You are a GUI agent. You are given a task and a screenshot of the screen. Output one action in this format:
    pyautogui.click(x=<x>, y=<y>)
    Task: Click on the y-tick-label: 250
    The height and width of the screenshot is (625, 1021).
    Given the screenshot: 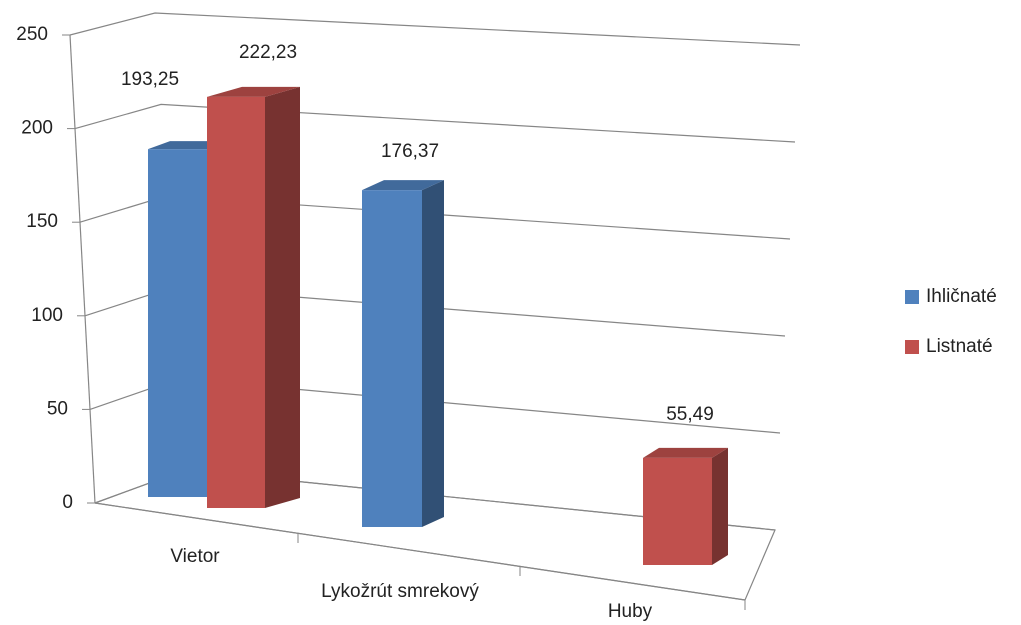 What is the action you would take?
    pyautogui.click(x=32, y=34)
    